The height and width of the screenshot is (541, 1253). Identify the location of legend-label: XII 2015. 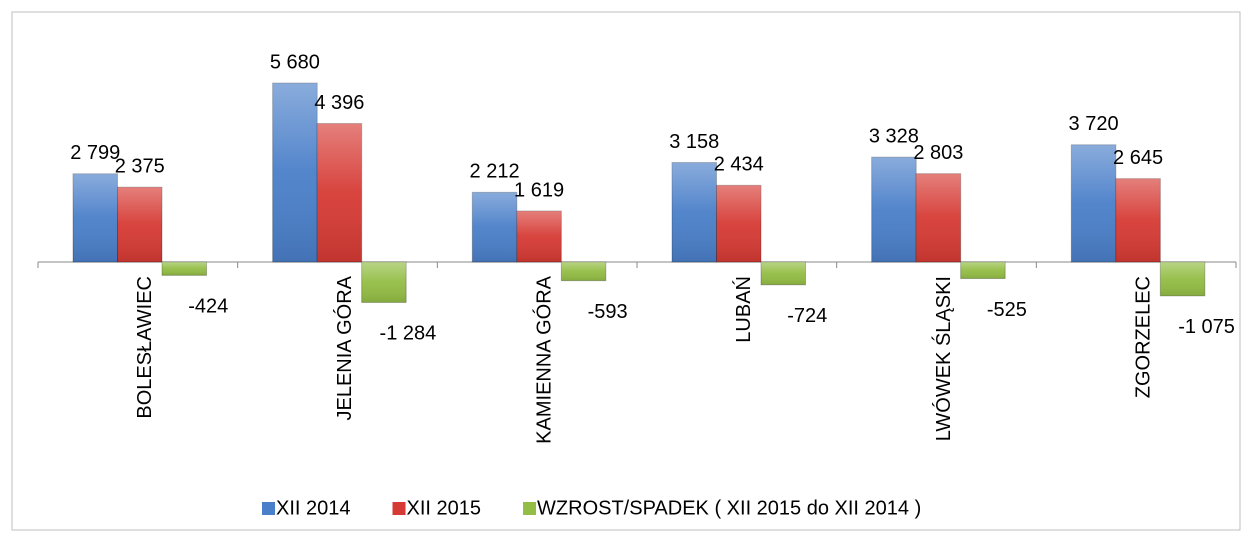
(444, 508).